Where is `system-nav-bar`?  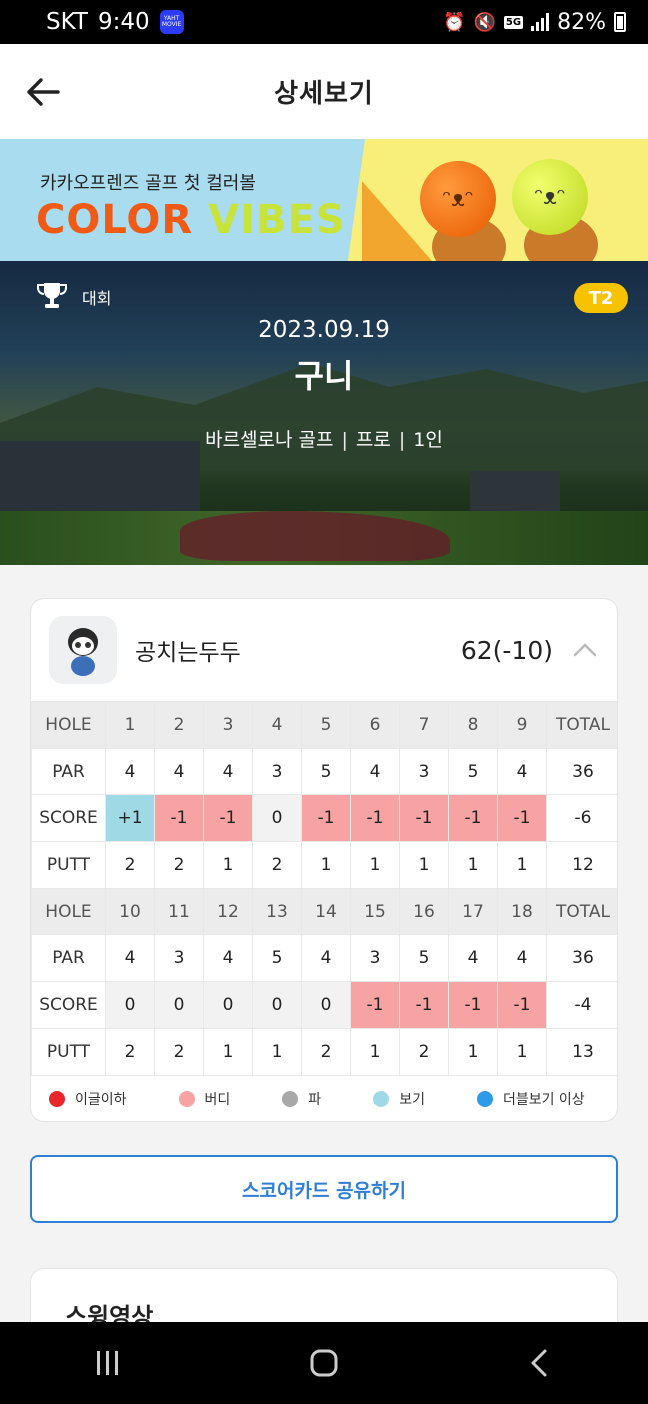 system-nav-bar is located at coordinates (324, 1363).